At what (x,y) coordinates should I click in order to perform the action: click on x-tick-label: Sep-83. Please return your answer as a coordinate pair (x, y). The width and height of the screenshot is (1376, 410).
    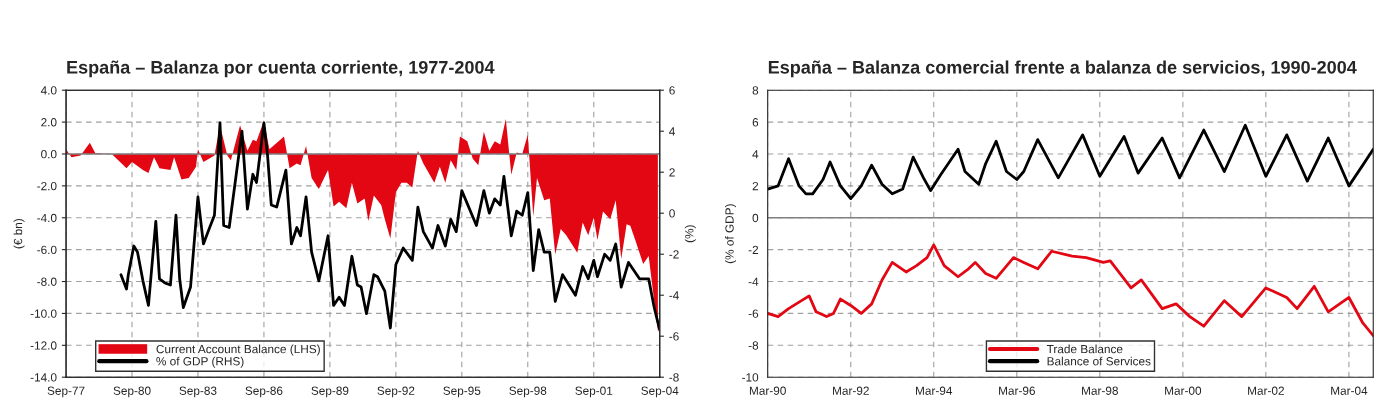
    Looking at the image, I should click on (198, 392).